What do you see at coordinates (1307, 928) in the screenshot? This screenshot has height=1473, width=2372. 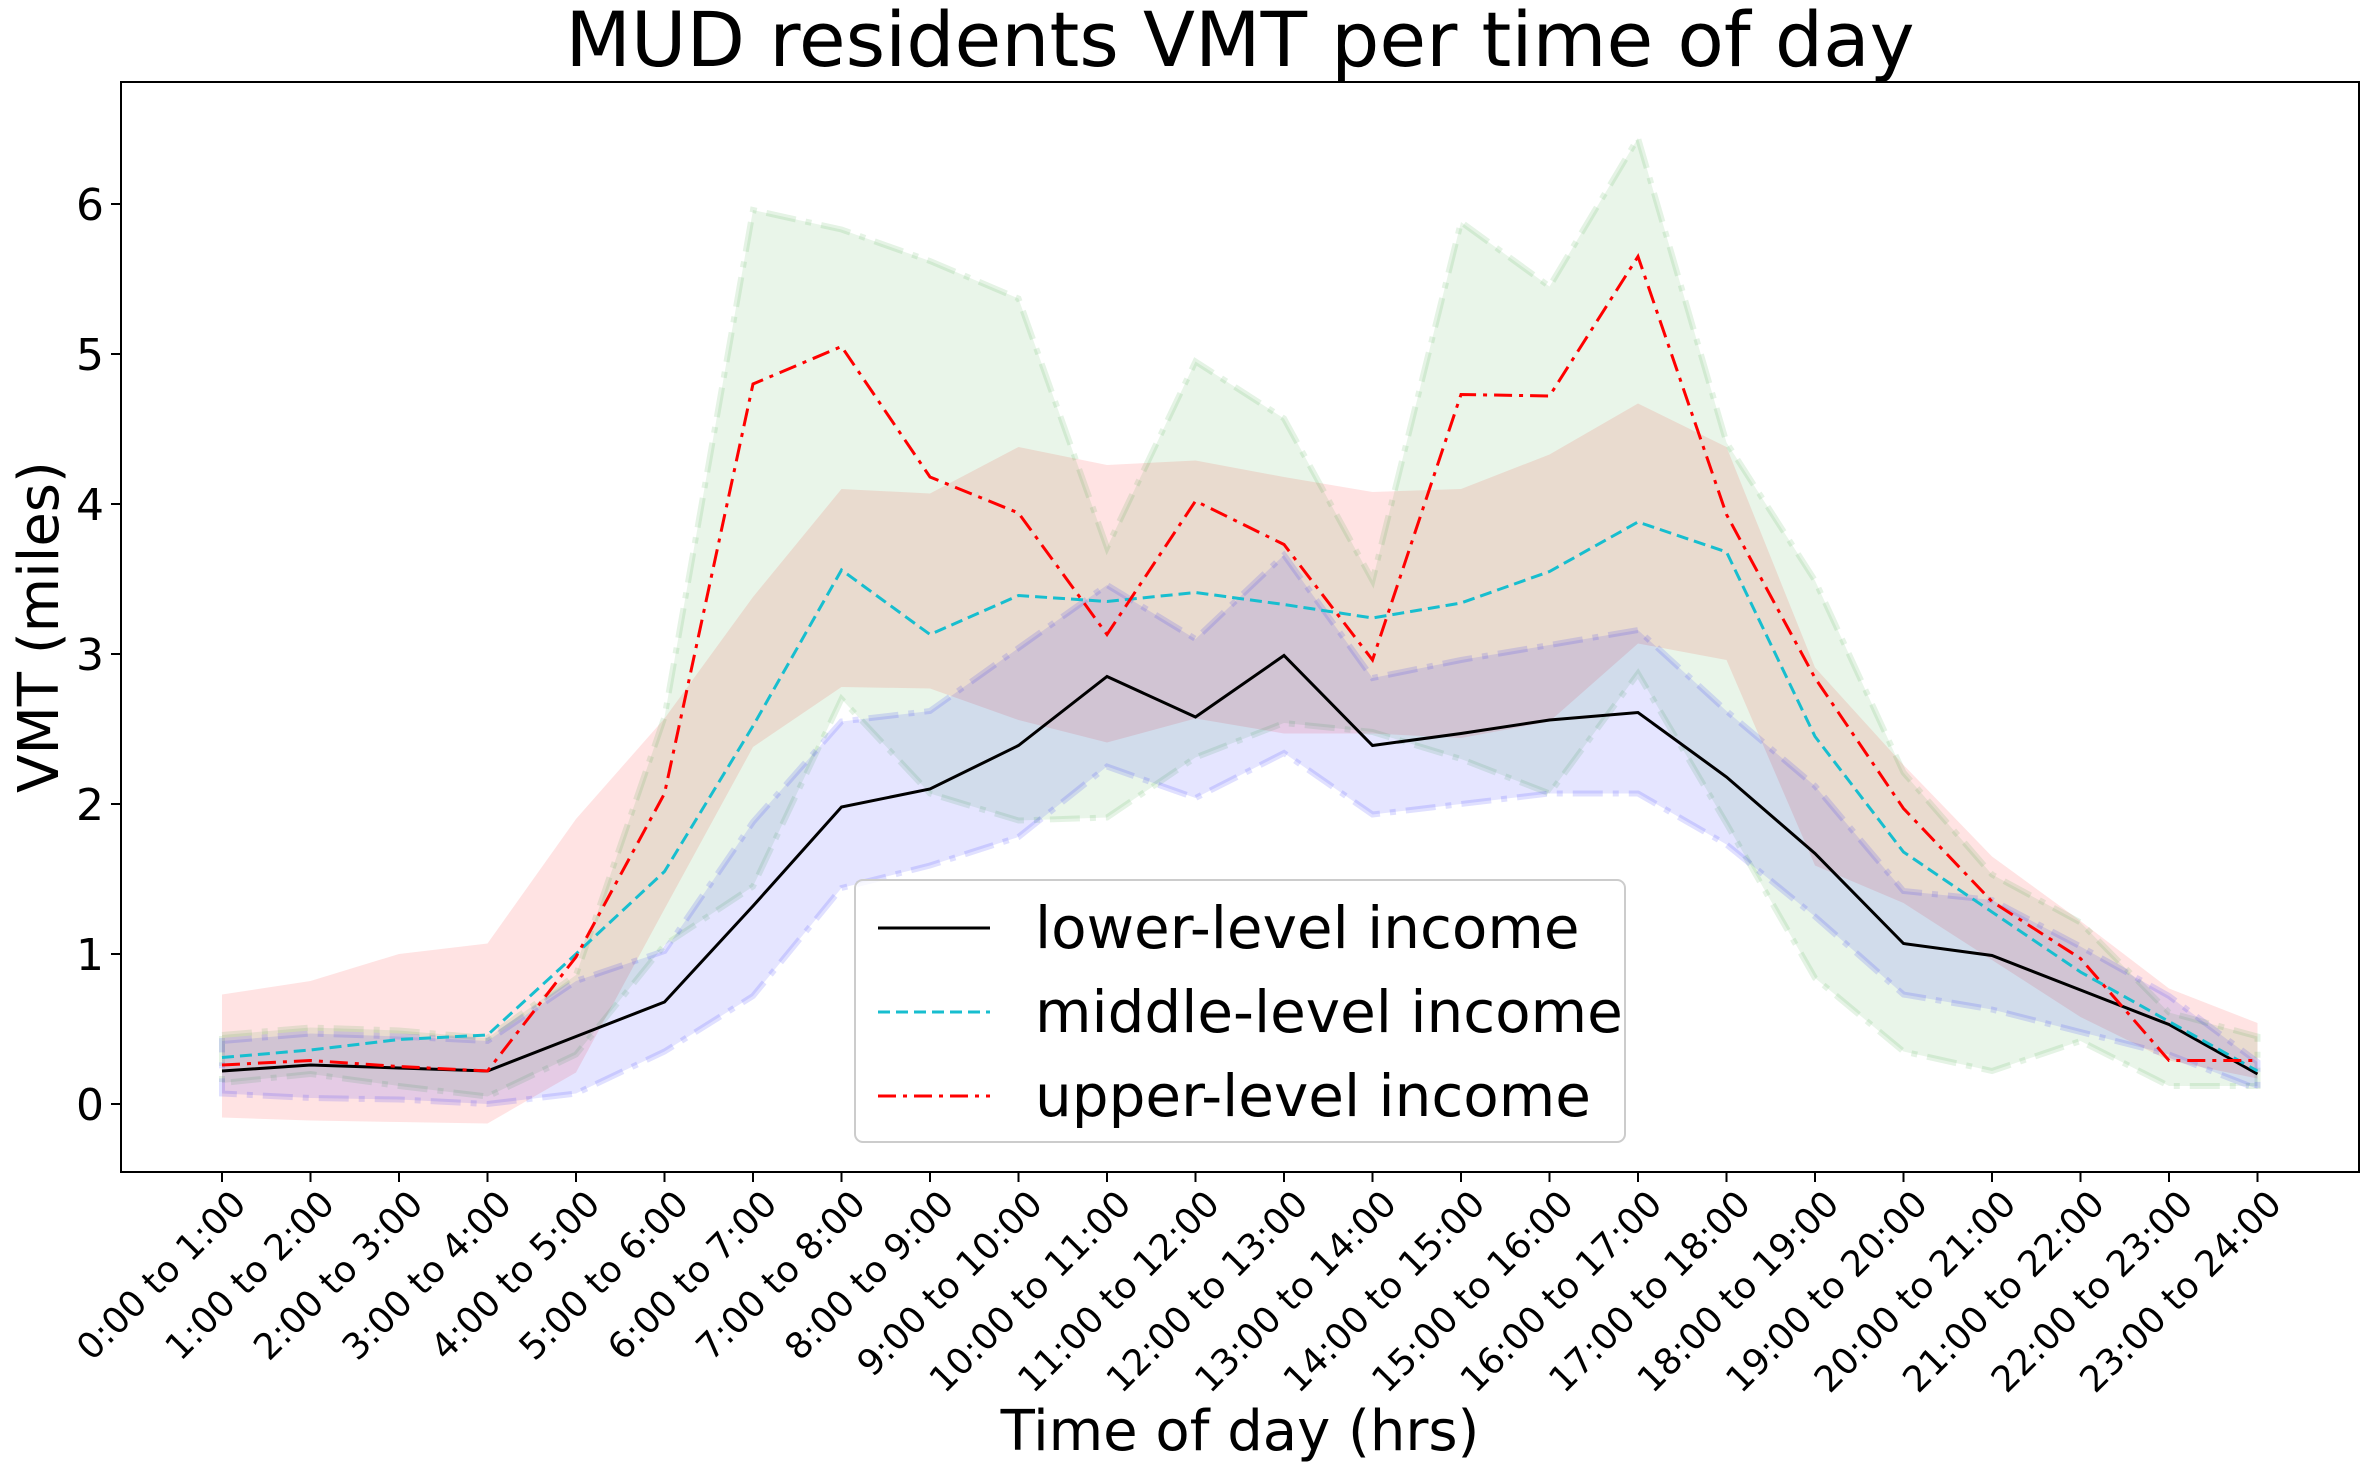 I see `legend-label-lower-level-income: lower-level income` at bounding box center [1307, 928].